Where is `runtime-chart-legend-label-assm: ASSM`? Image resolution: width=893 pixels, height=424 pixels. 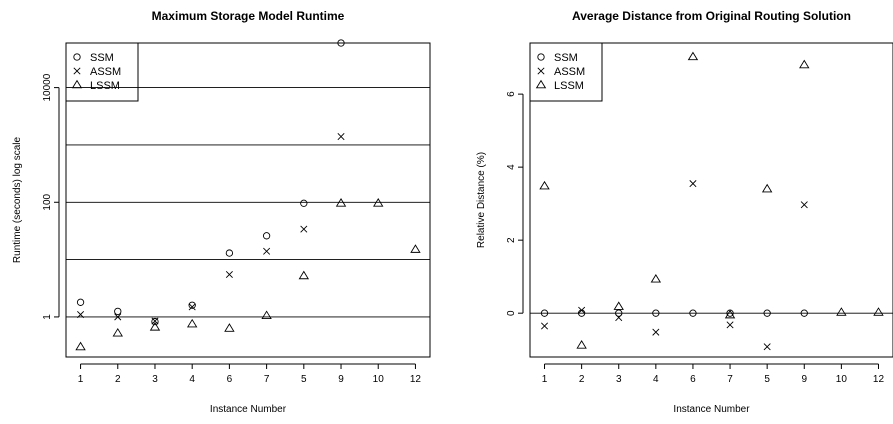 runtime-chart-legend-label-assm: ASSM is located at coordinates (105, 72).